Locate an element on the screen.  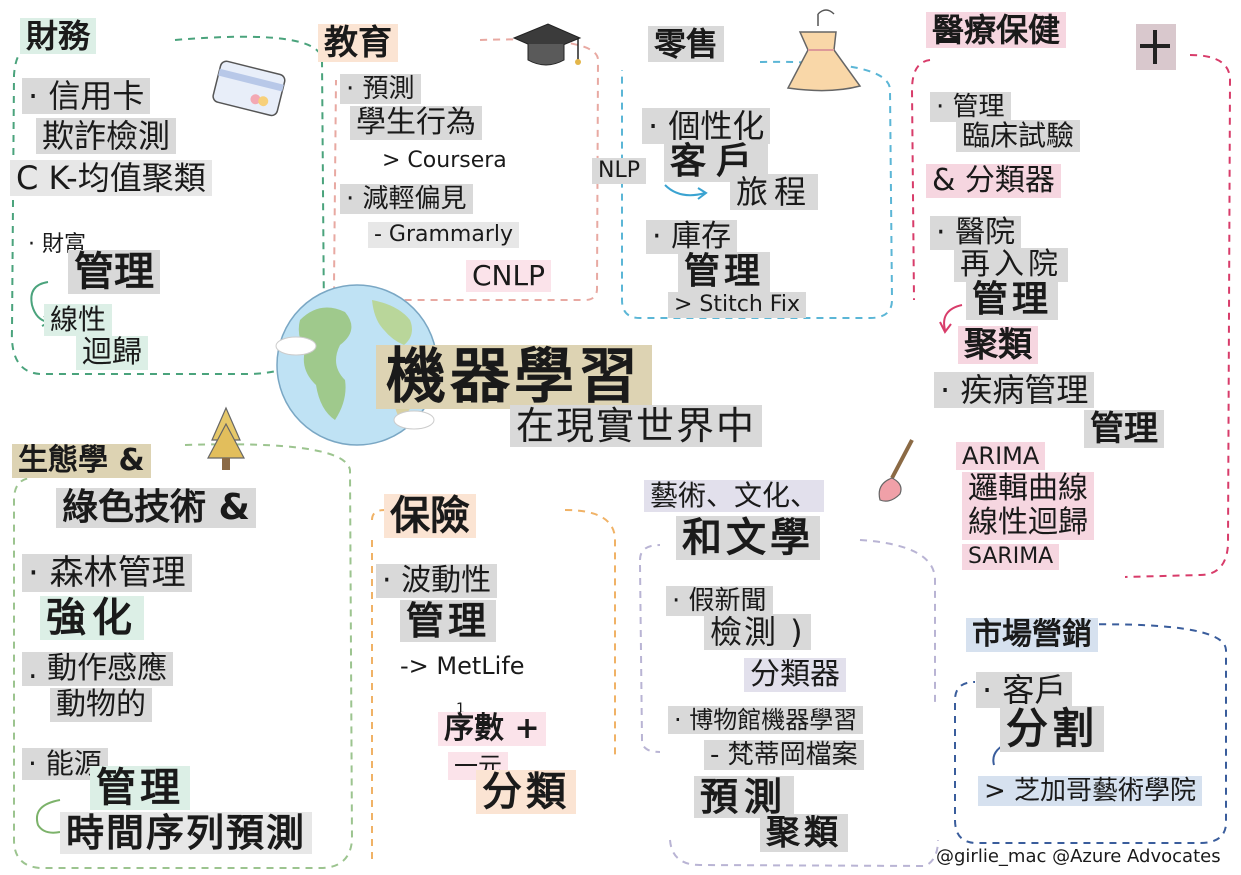
finance-linear: 線性 is located at coordinates (78, 320).